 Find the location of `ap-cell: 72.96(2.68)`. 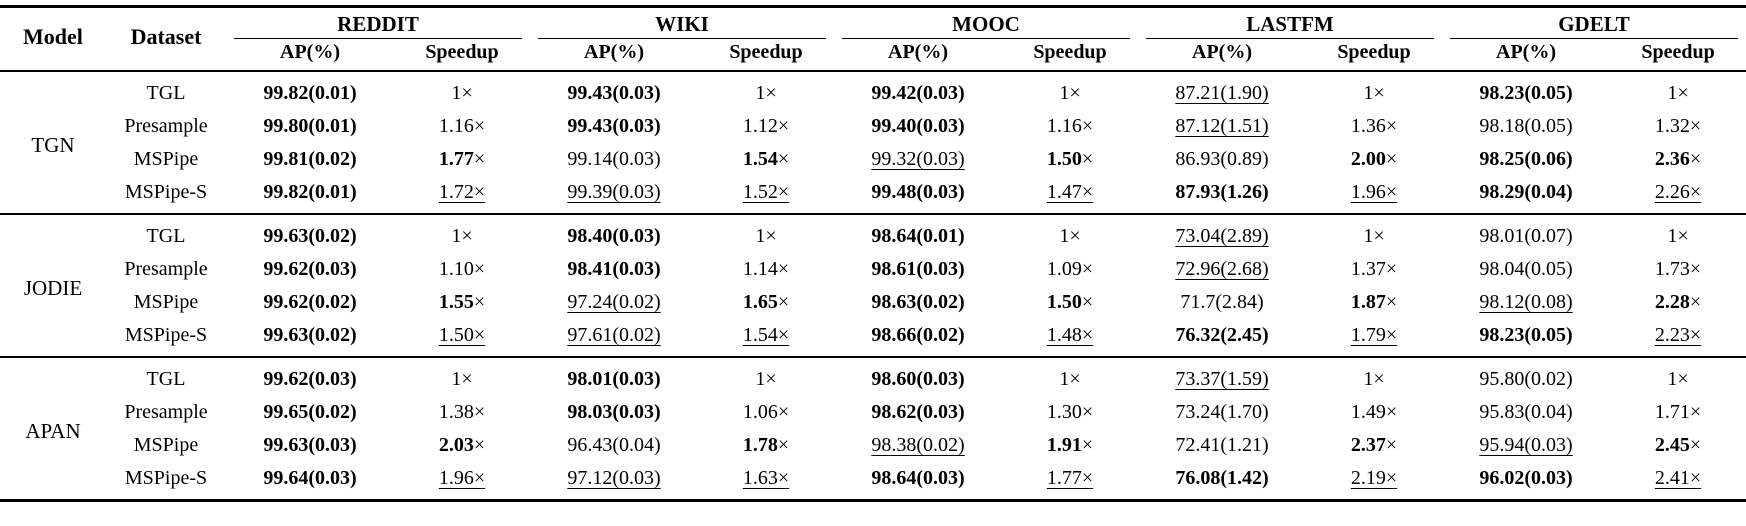

ap-cell: 72.96(2.68) is located at coordinates (1222, 269).